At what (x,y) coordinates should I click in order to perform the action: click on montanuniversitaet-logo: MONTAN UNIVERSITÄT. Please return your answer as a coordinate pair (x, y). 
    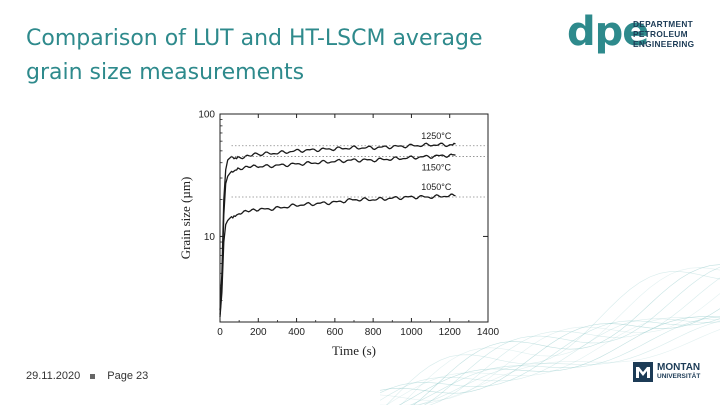
    Looking at the image, I should click on (666, 372).